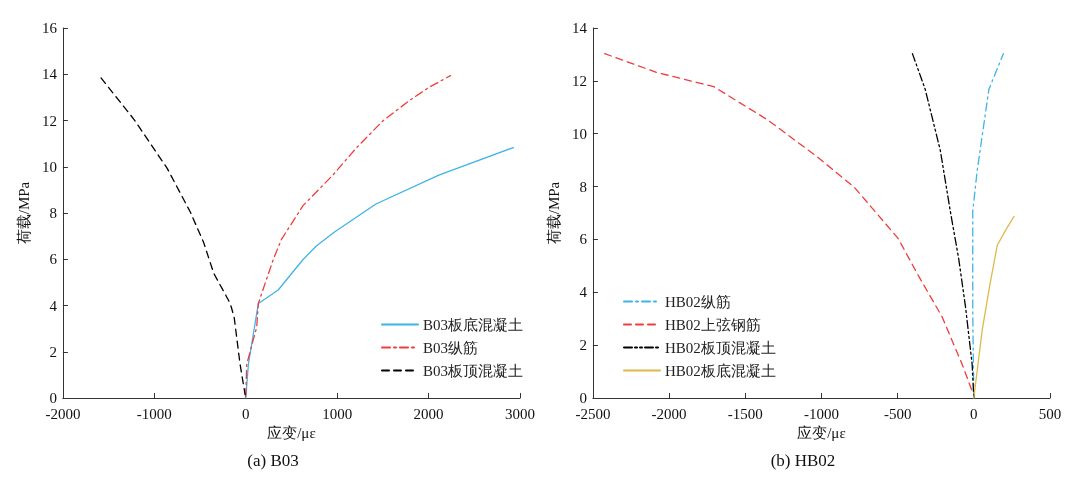 This screenshot has width=1076, height=482. Describe the element at coordinates (273, 460) in the screenshot. I see `text: (a) B03` at that location.